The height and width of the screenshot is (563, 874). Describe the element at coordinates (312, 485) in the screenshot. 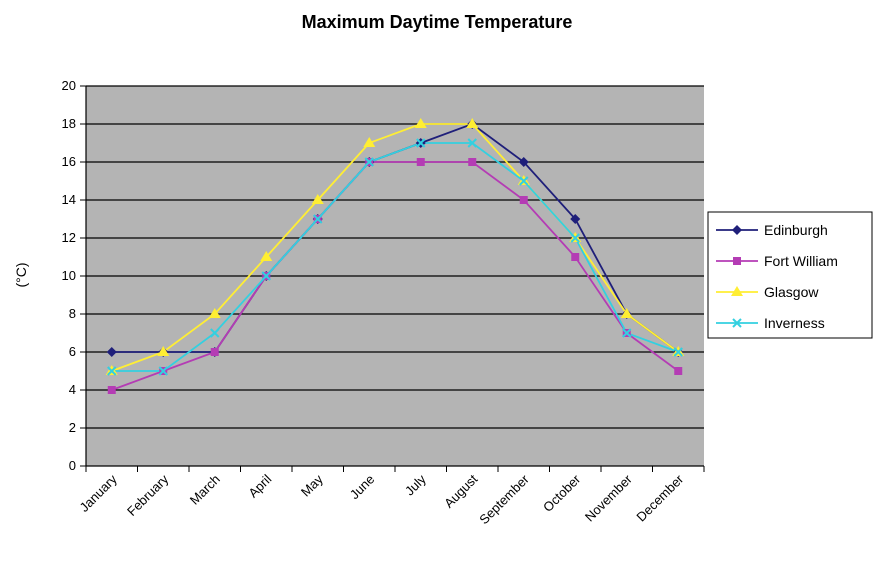

I see `x-tick-label: May` at that location.